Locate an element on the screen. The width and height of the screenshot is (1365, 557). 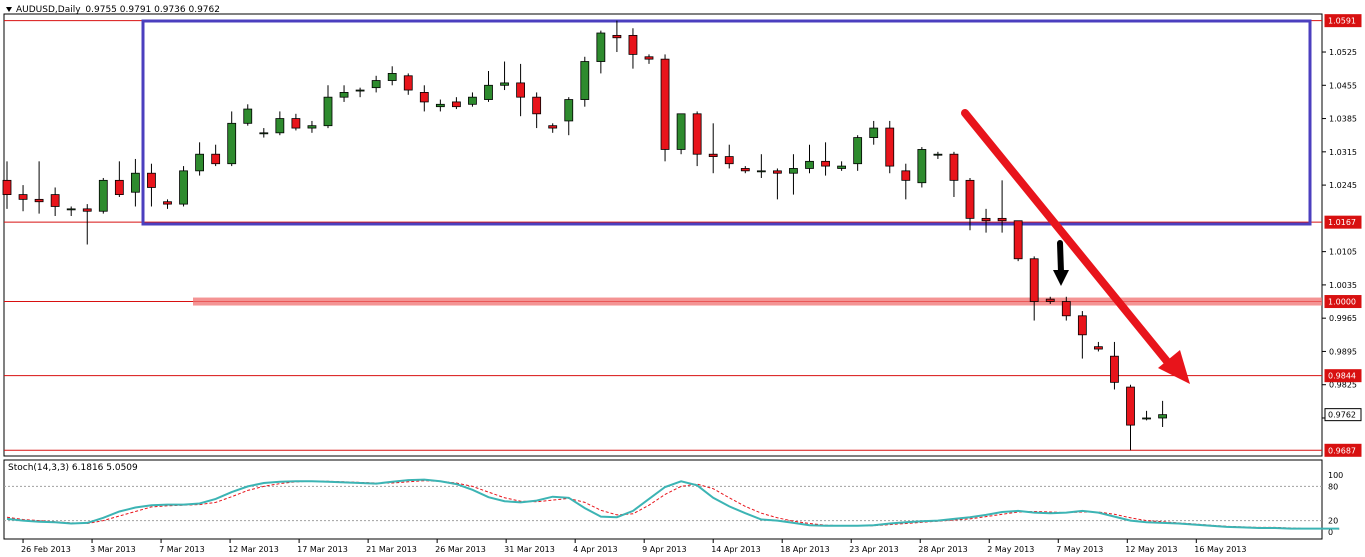
date-tick-label: 16 May 2013 is located at coordinates (1220, 549).